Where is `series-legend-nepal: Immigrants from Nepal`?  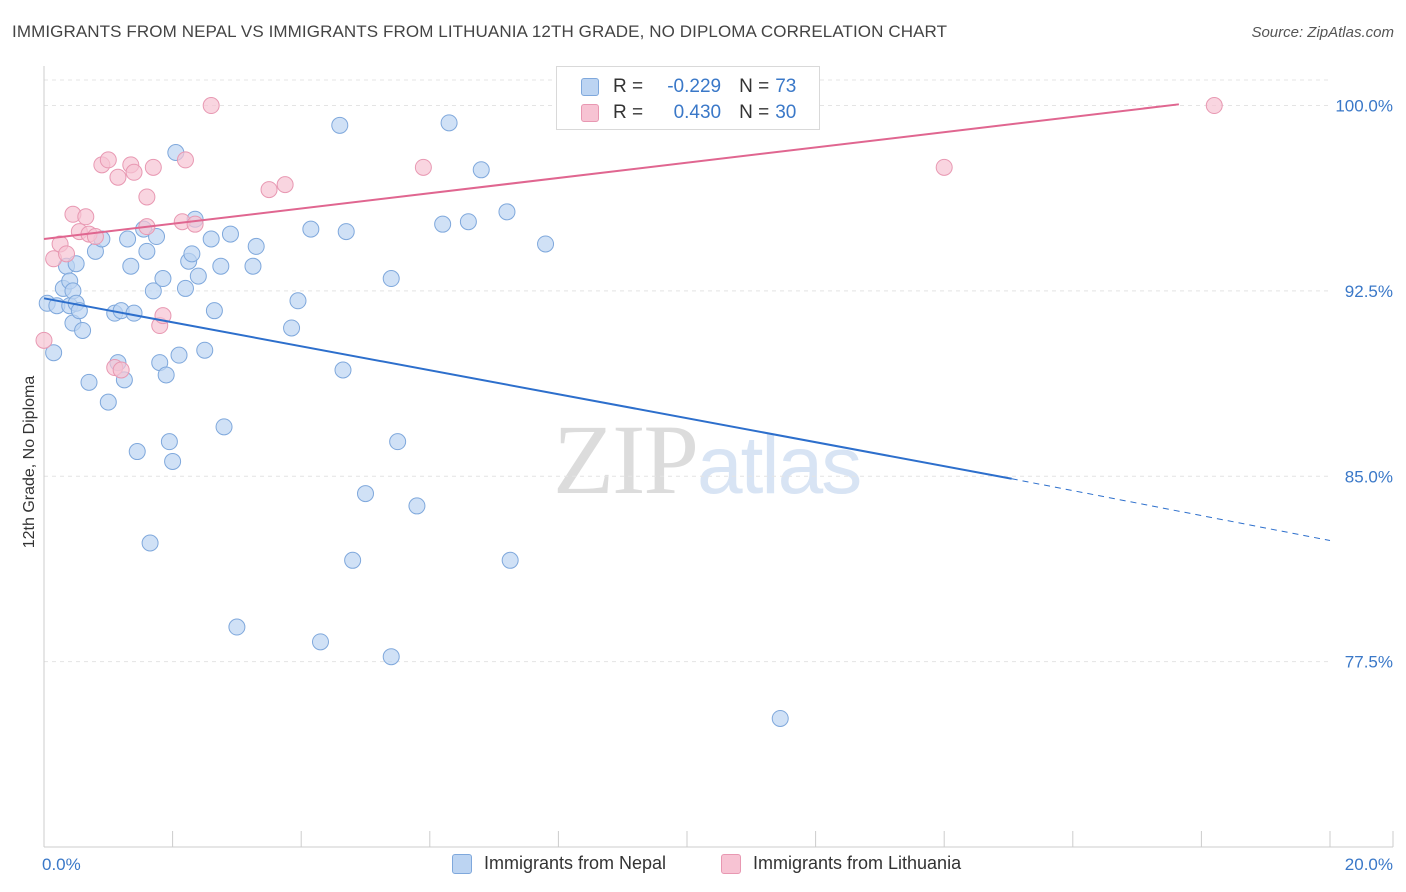 series-legend-nepal: Immigrants from Nepal is located at coordinates (559, 863).